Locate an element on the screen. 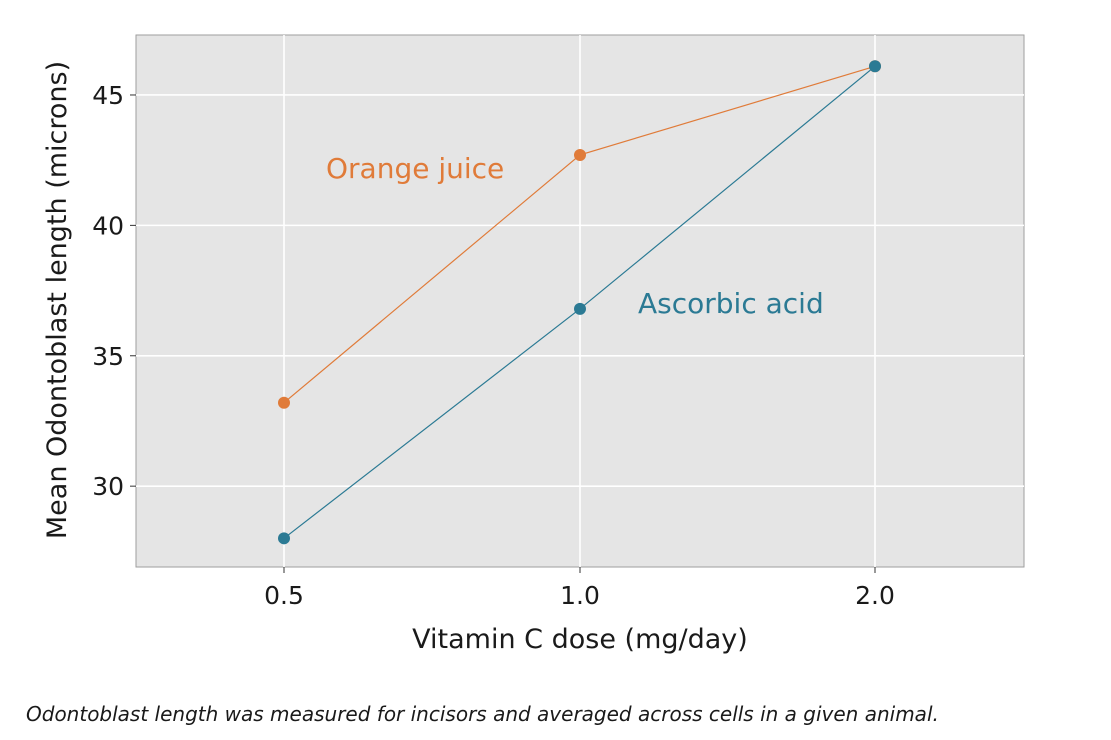 Image resolution: width=1111 pixels, height=740 pixels. x-axis-tick-labels: 0.5 1.0 2.0 is located at coordinates (579, 595).